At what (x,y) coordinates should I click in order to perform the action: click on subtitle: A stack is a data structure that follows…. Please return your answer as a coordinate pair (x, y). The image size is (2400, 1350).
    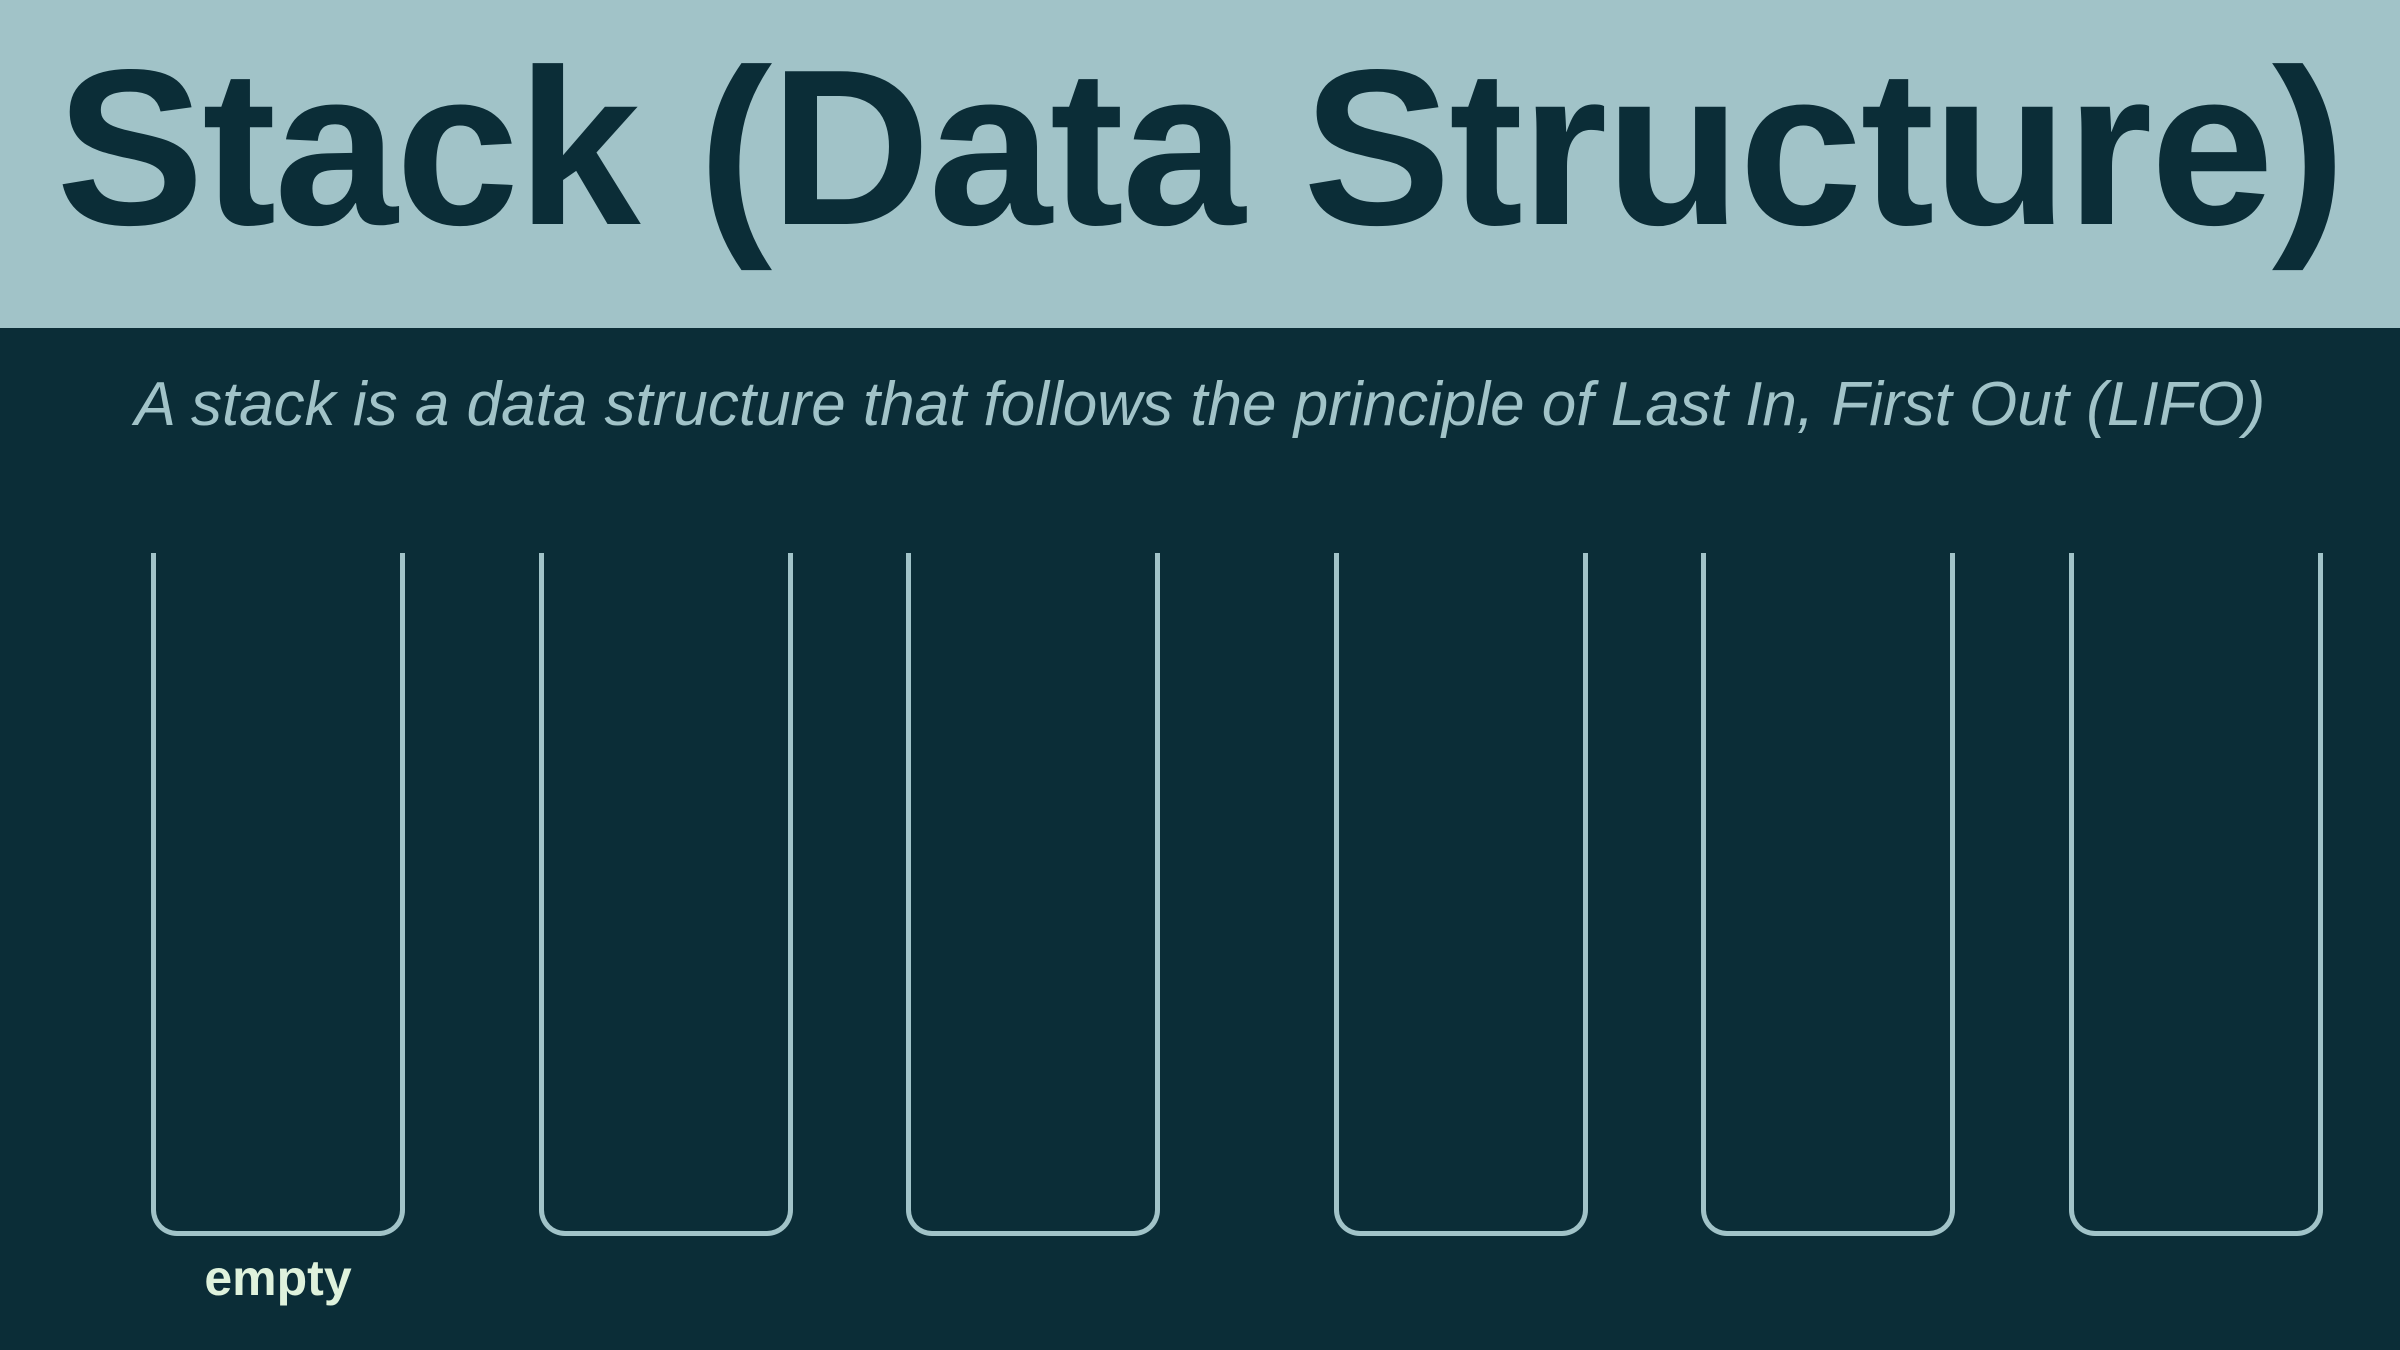
    Looking at the image, I should click on (1200, 404).